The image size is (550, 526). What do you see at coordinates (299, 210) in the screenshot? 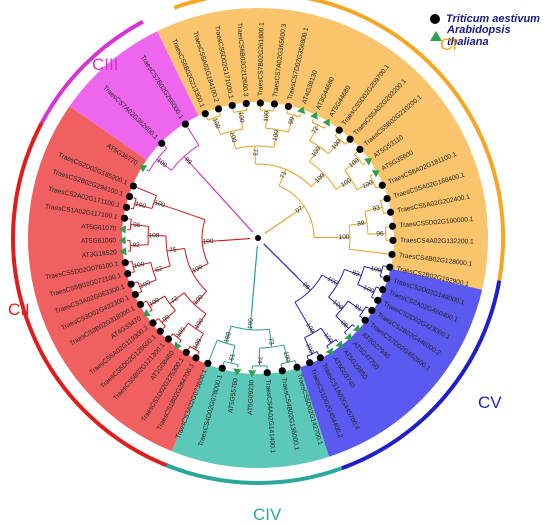
I see `bootstrap-value: 97` at bounding box center [299, 210].